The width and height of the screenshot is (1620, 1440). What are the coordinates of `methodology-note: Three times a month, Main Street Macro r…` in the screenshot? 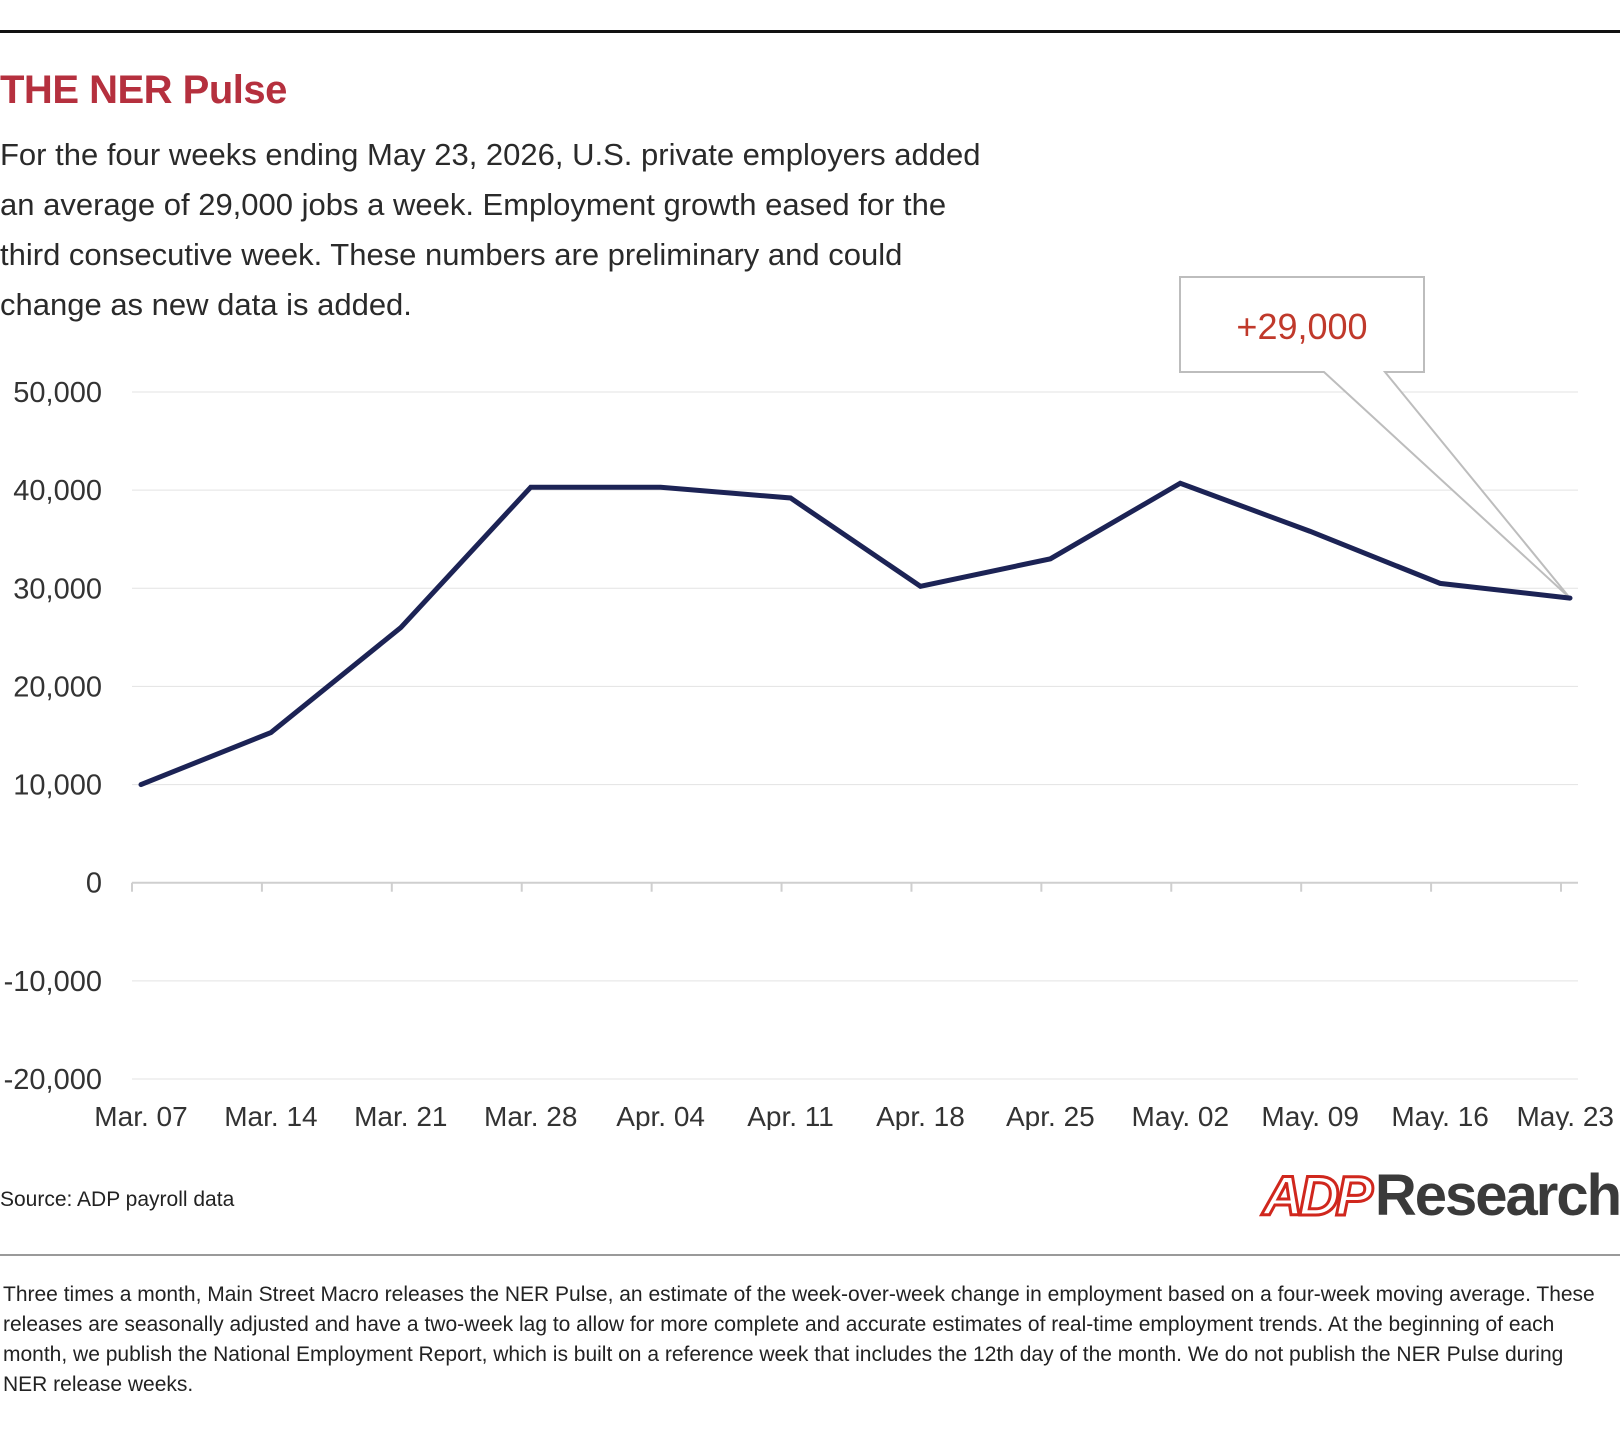 It's located at (799, 1339).